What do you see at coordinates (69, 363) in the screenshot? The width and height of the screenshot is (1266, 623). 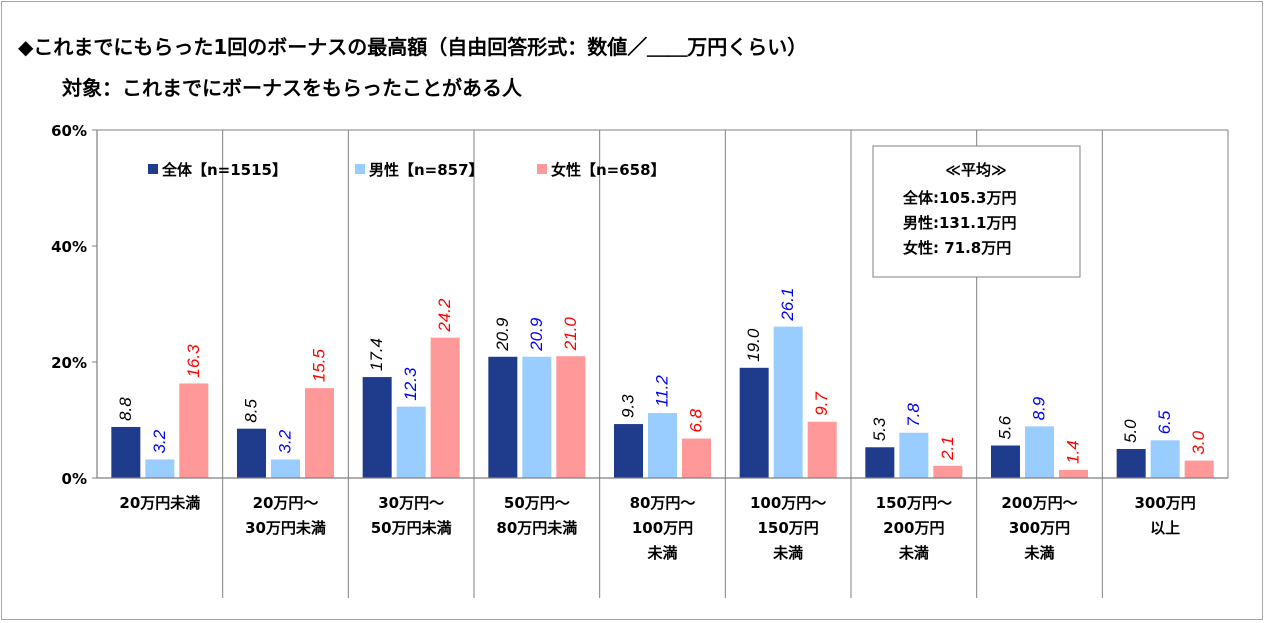 I see `y-tick-label: 20%` at bounding box center [69, 363].